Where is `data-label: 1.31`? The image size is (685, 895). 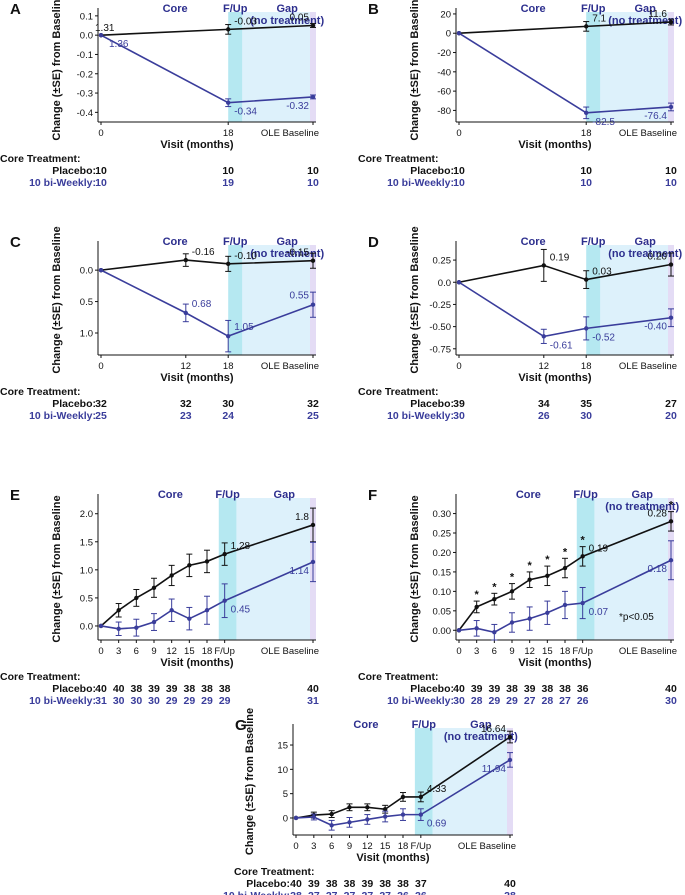 data-label: 1.31 is located at coordinates (105, 28).